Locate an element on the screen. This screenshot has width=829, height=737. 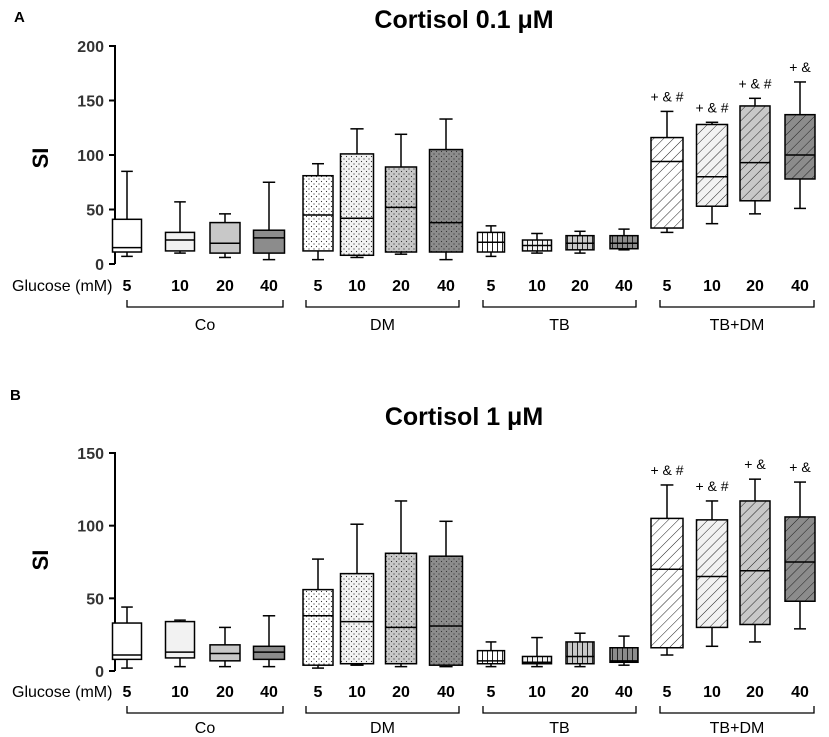
box-tb-dm-20: + & is located at coordinates (755, 549).